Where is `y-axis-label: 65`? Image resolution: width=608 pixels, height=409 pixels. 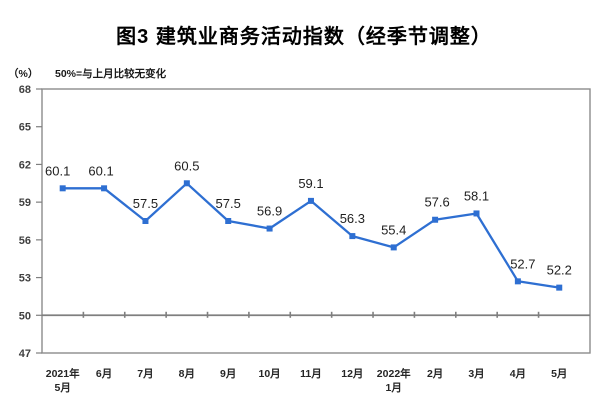 y-axis-label: 65 is located at coordinates (25, 128).